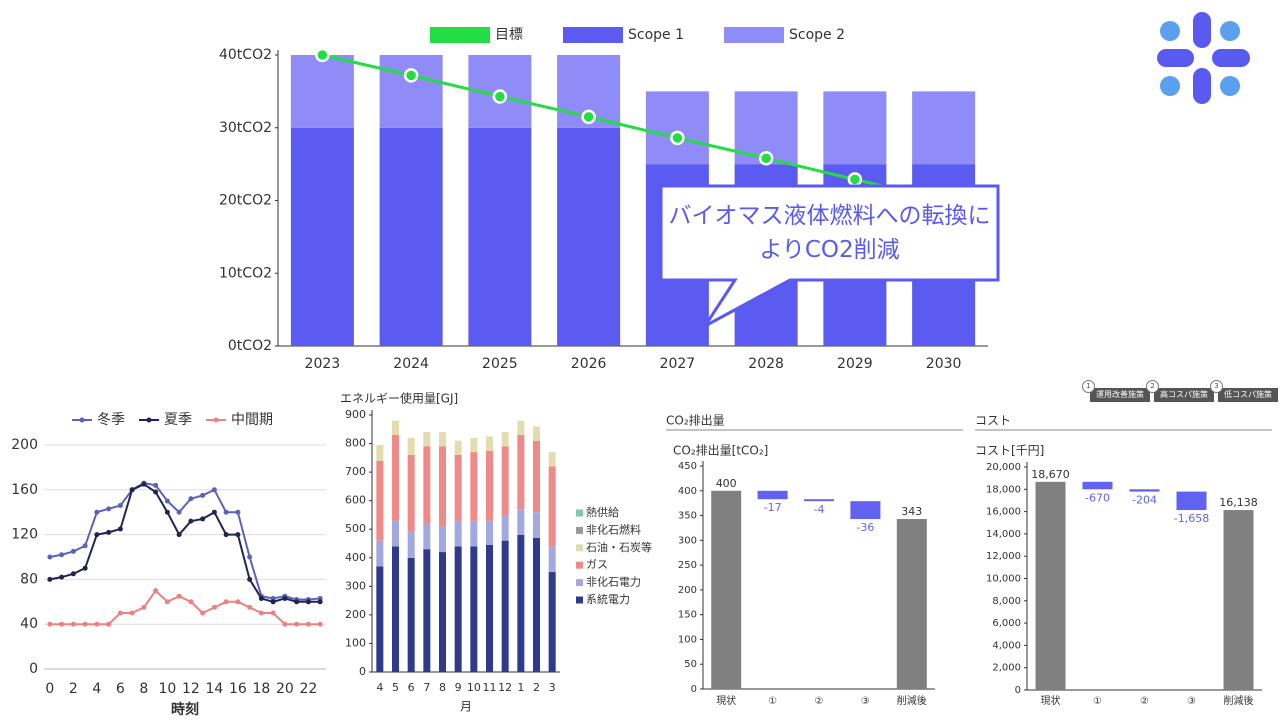 This screenshot has height=720, width=1280. Describe the element at coordinates (865, 527) in the screenshot. I see `data-label: -36` at that location.